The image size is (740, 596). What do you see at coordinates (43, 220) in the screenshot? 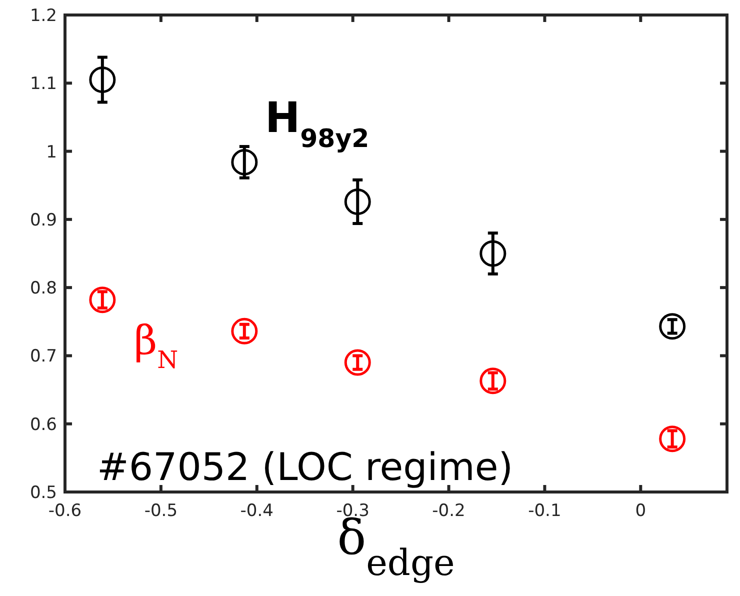
I see `y-tick-label: 0.9` at bounding box center [43, 220].